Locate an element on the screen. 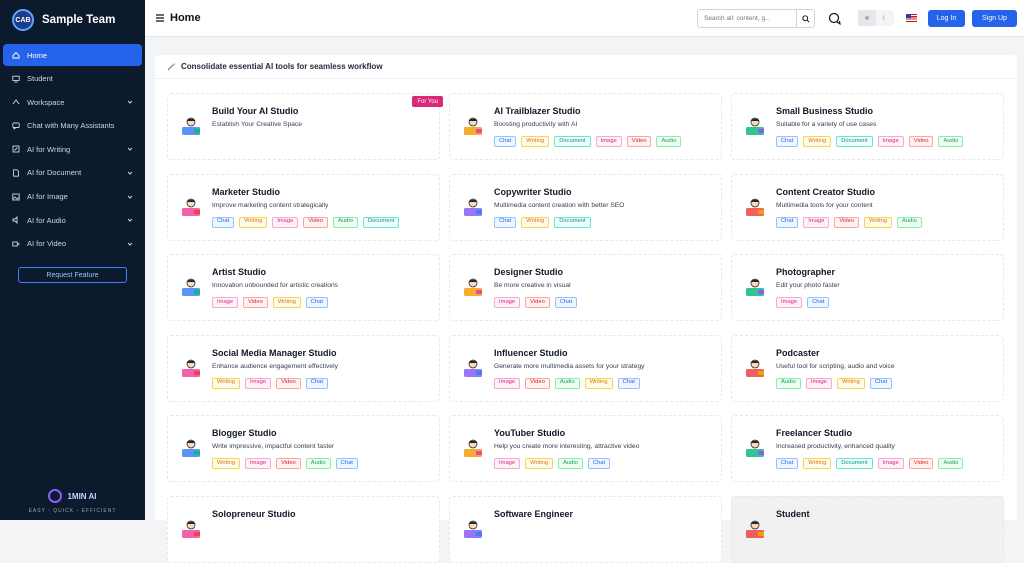 The width and height of the screenshot is (1024, 563). moon-icon: ☾ is located at coordinates (885, 18).